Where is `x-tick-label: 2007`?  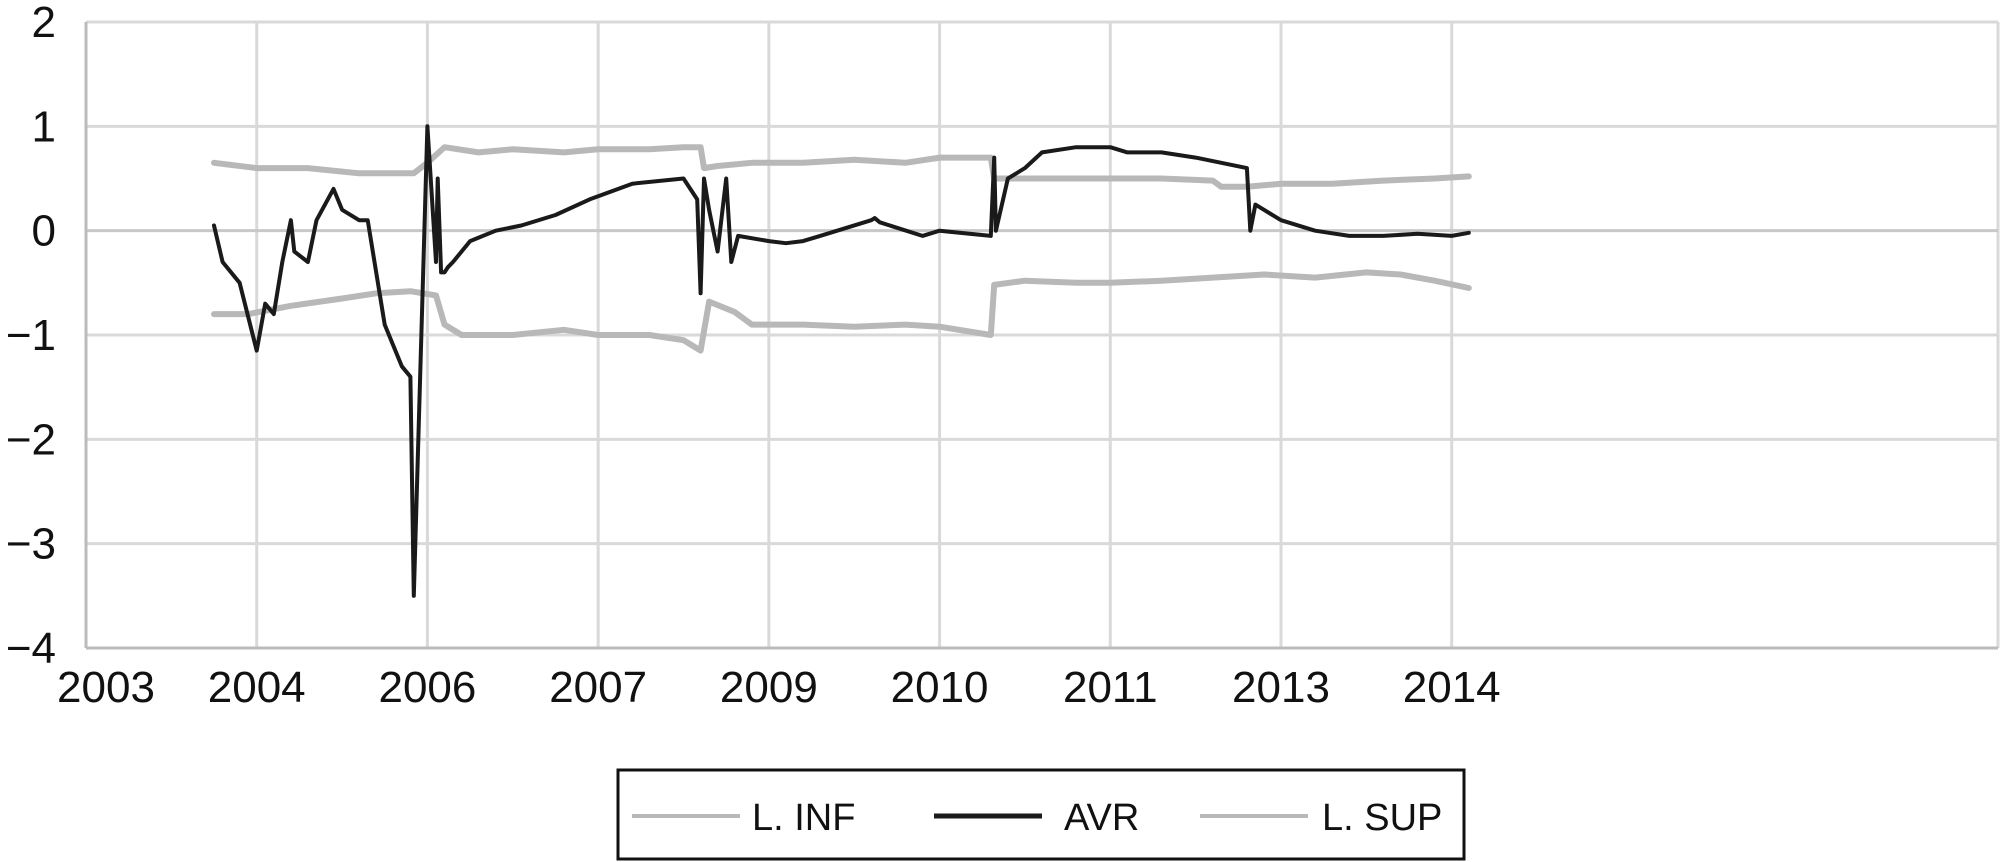 x-tick-label: 2007 is located at coordinates (598, 687).